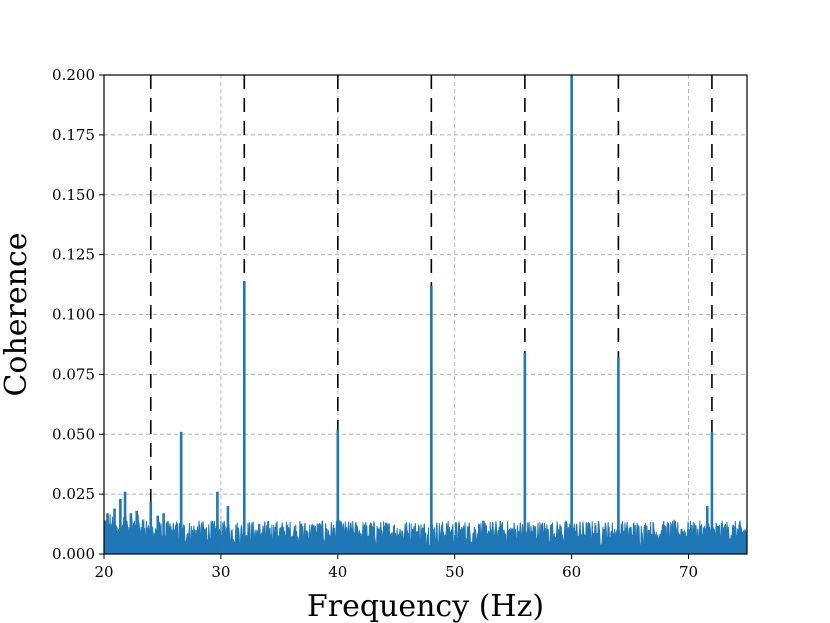 Image resolution: width=830 pixels, height=623 pixels. What do you see at coordinates (73, 195) in the screenshot?
I see `y-tick-label: 0.150` at bounding box center [73, 195].